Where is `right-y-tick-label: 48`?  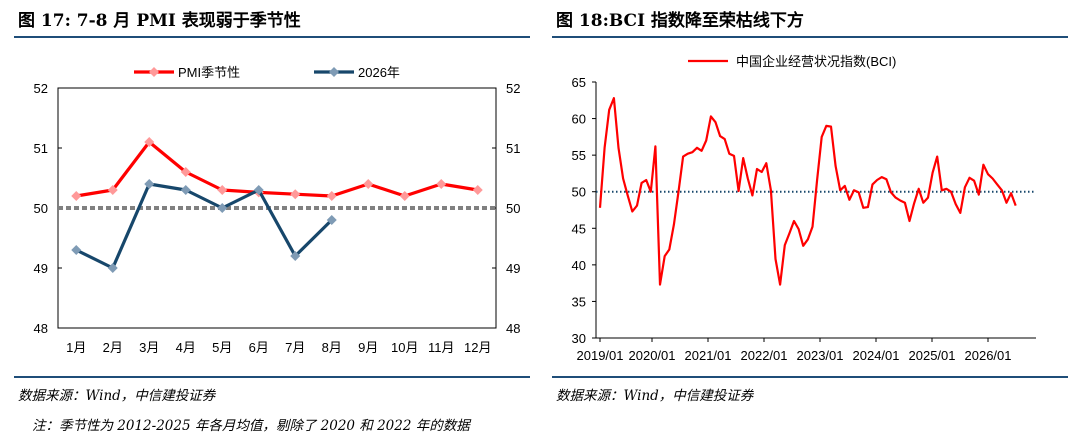
right-y-tick-label: 48 is located at coordinates (513, 328).